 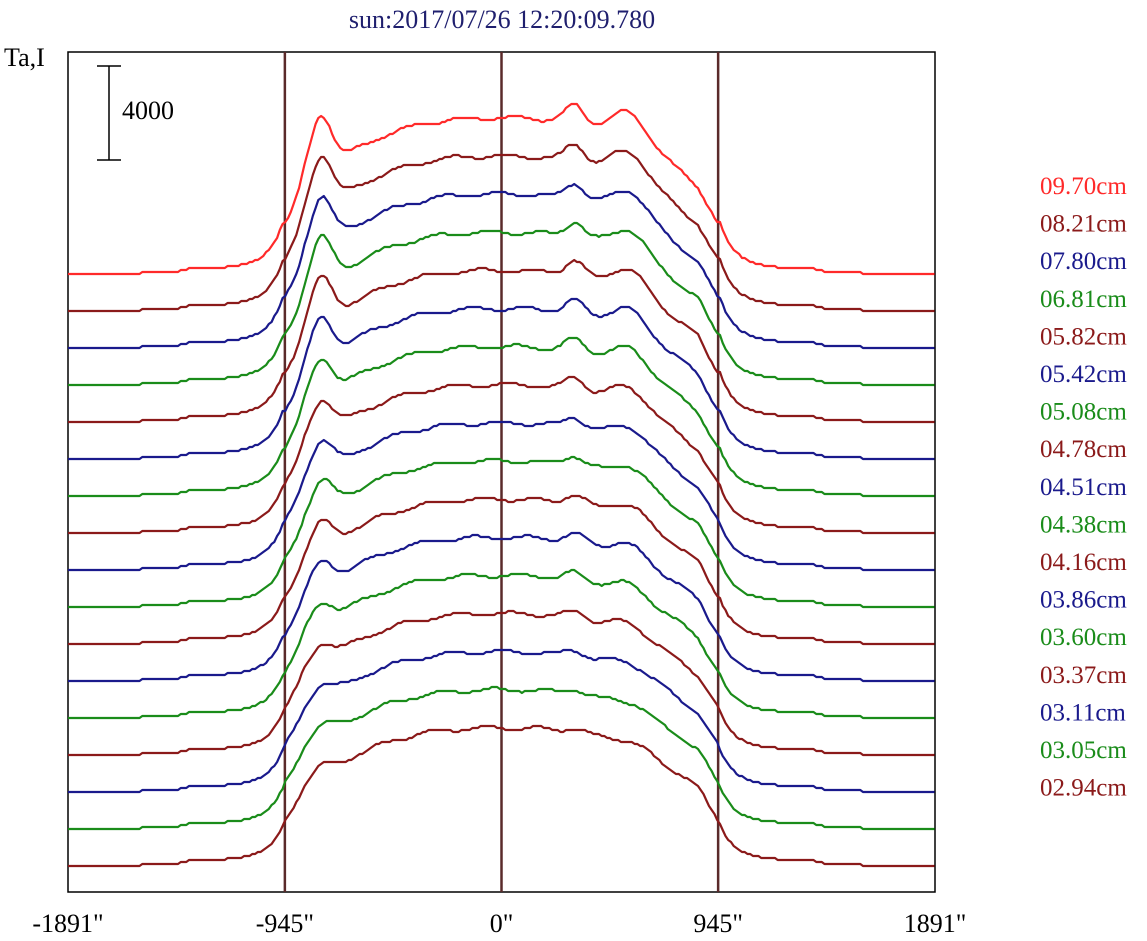 What do you see at coordinates (1083, 788) in the screenshot?
I see `legend-item: 02.94cm` at bounding box center [1083, 788].